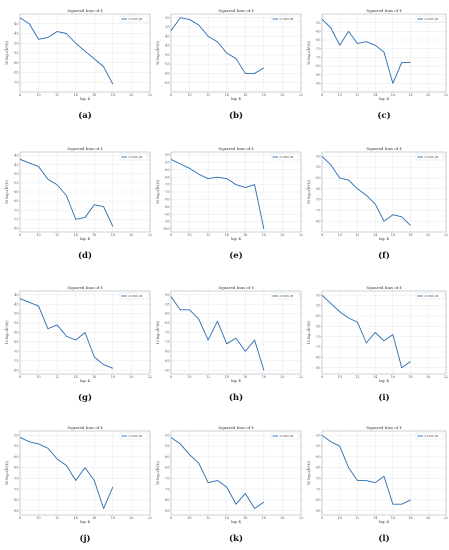 The width and height of the screenshot is (449, 550). What do you see at coordinates (236, 397) in the screenshot?
I see `panel-caption: (h)` at bounding box center [236, 397].